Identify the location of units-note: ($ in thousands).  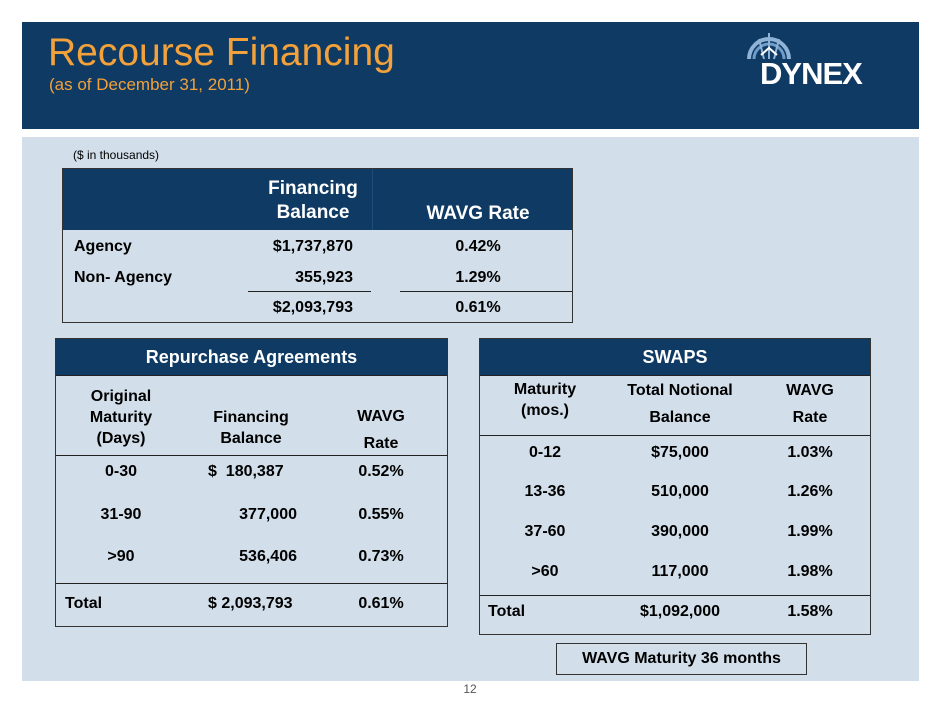
(116, 155).